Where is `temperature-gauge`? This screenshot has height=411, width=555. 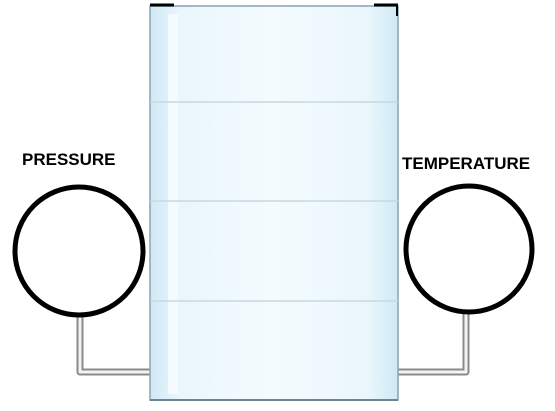
temperature-gauge is located at coordinates (469, 249).